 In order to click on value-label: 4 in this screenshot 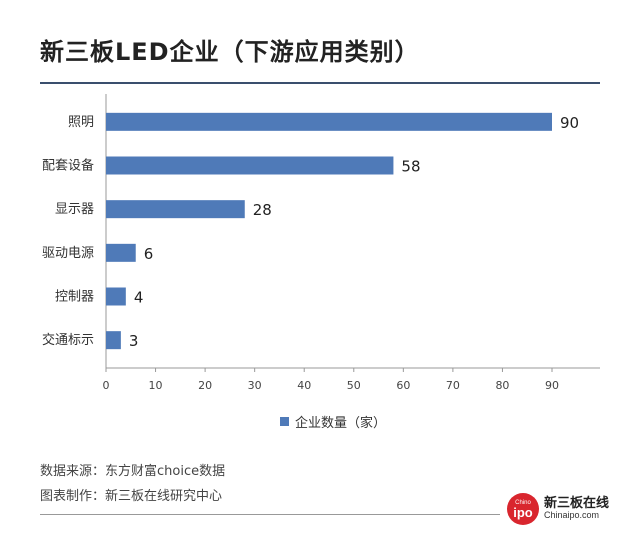, I will do `click(139, 298)`.